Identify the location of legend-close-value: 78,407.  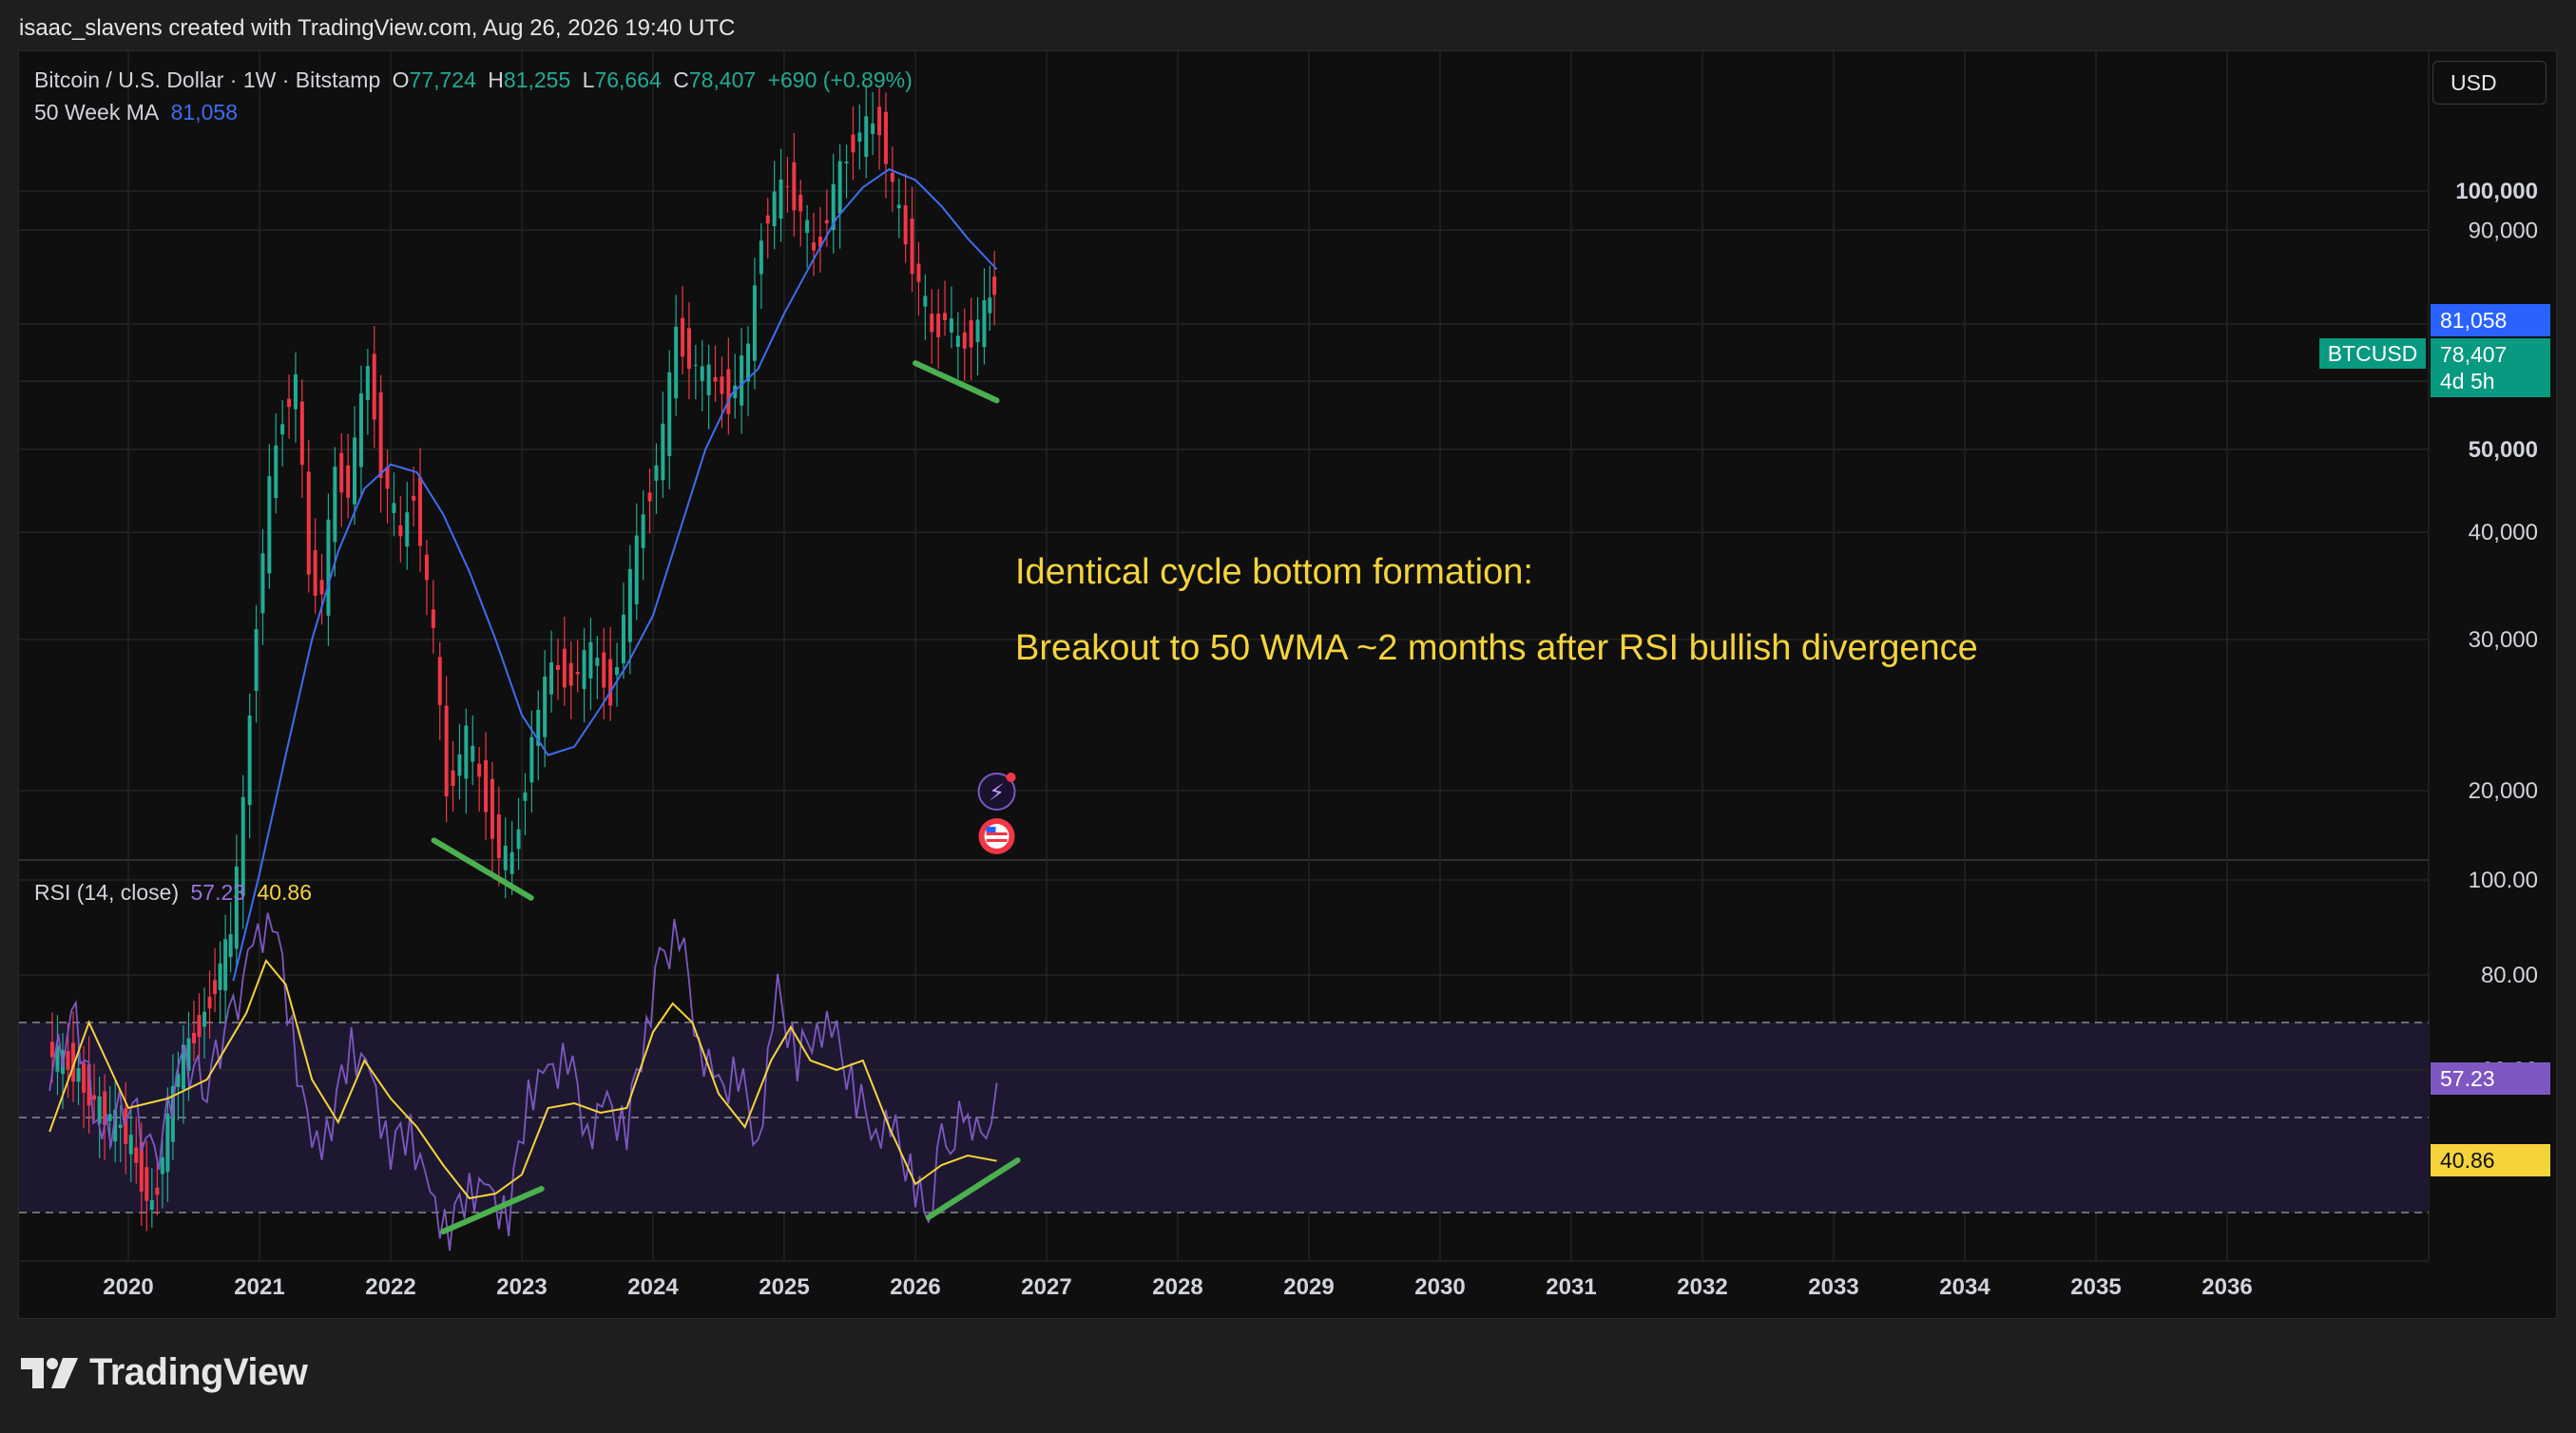
(723, 79).